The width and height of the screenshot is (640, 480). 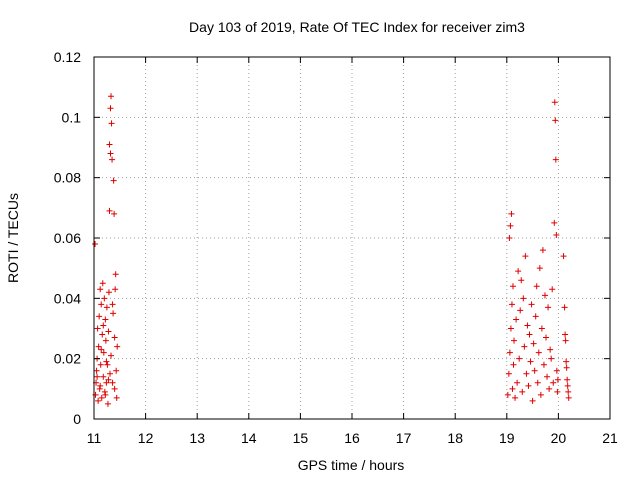 What do you see at coordinates (301, 438) in the screenshot?
I see `x-tick-label: 15` at bounding box center [301, 438].